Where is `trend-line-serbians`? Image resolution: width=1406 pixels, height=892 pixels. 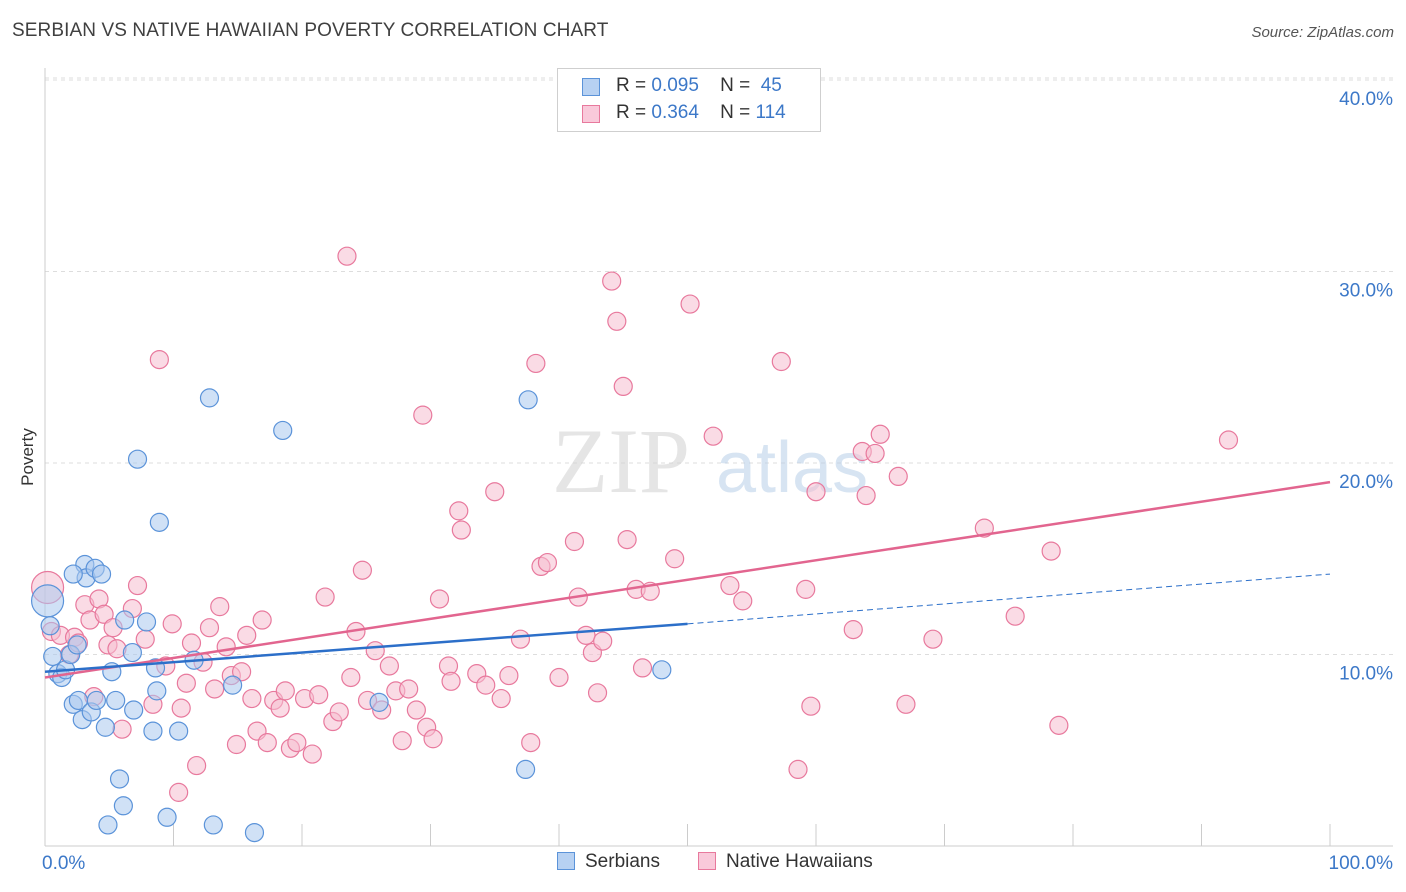
trend-line-serbians is located at coordinates (366, 647).